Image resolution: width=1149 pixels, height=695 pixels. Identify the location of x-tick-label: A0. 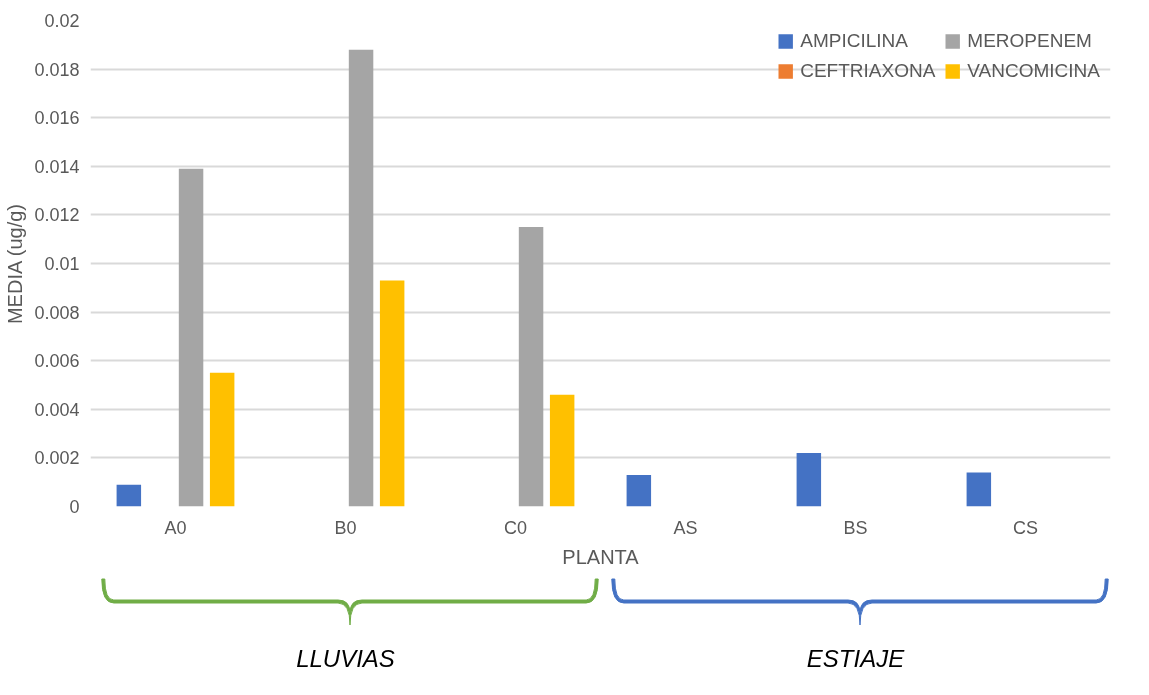
(175, 527).